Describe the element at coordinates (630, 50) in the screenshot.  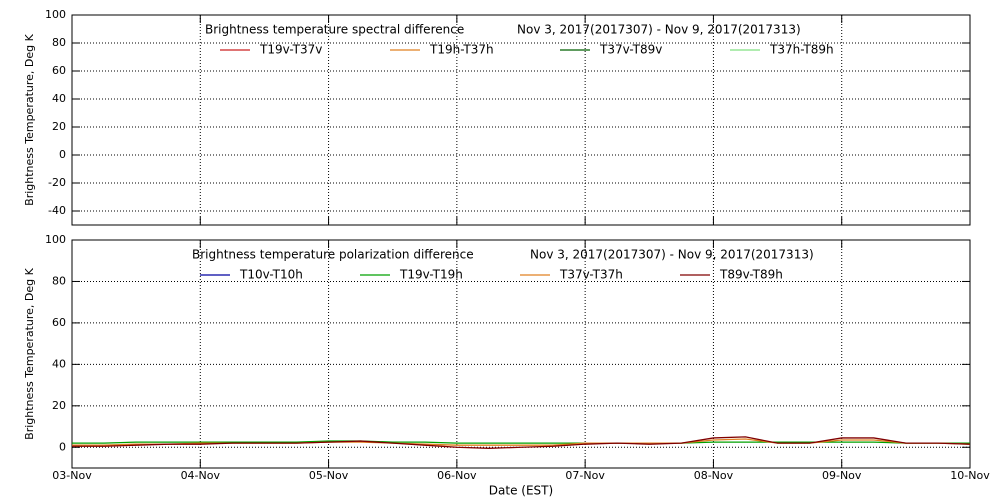
I see `legend-label: T37v-T89v` at that location.